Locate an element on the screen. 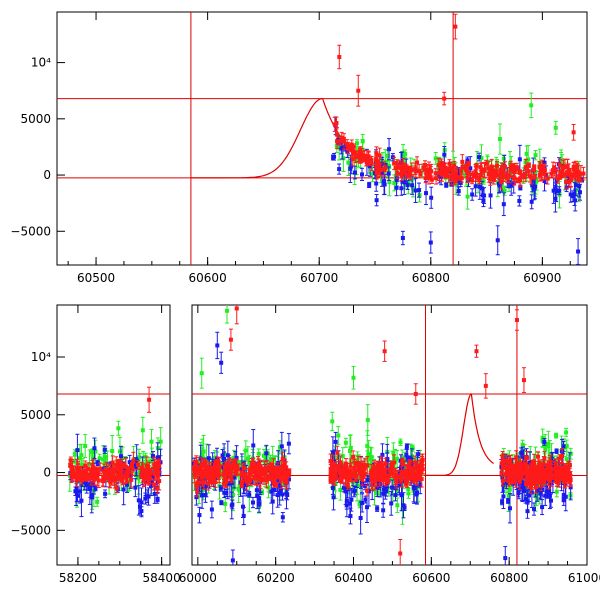 This screenshot has height=600, width=600. x-tick-label: 58200 is located at coordinates (78, 578).